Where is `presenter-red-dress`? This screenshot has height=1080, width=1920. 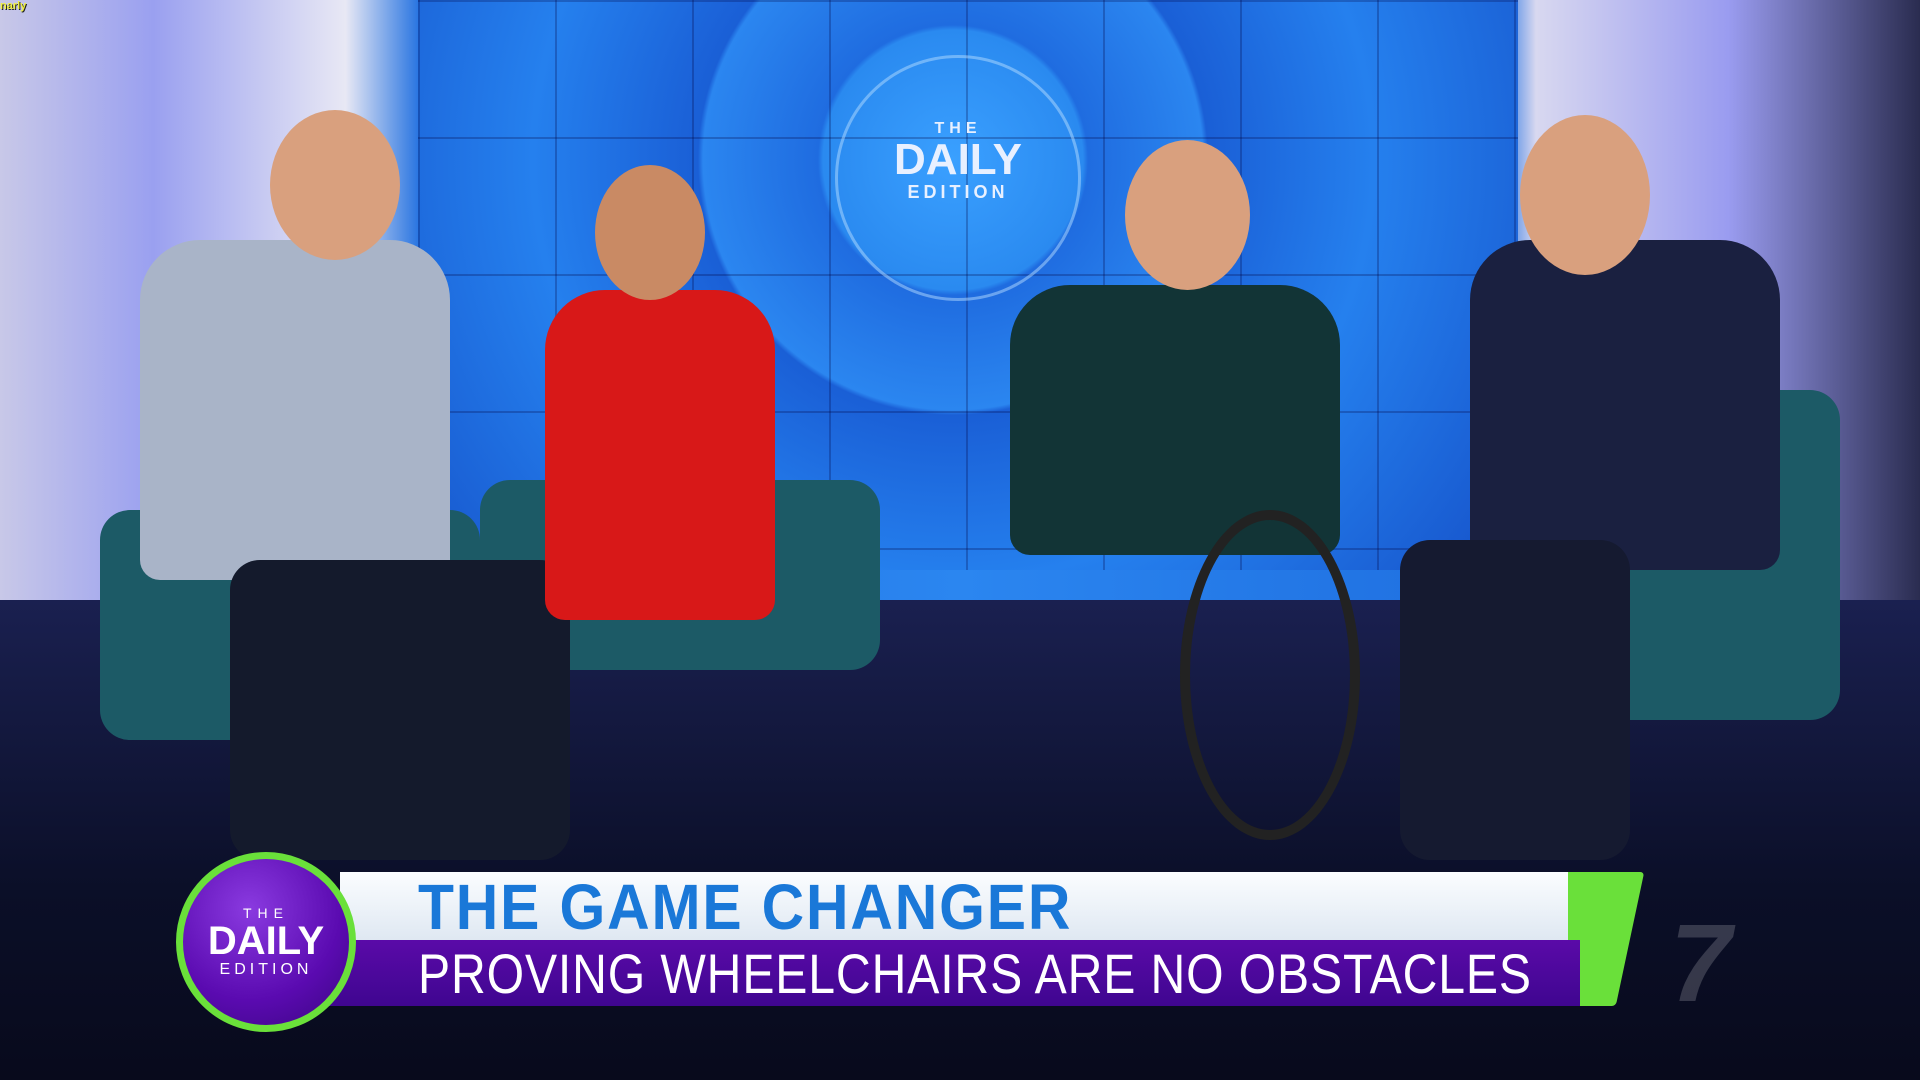
presenter-red-dress is located at coordinates (660, 455).